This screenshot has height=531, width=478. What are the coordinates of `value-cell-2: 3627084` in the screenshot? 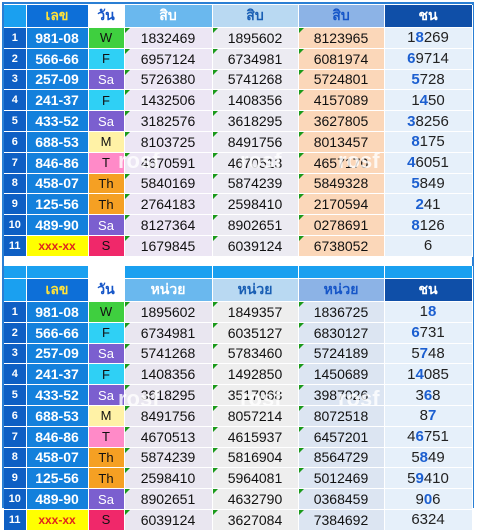 It's located at (255, 520).